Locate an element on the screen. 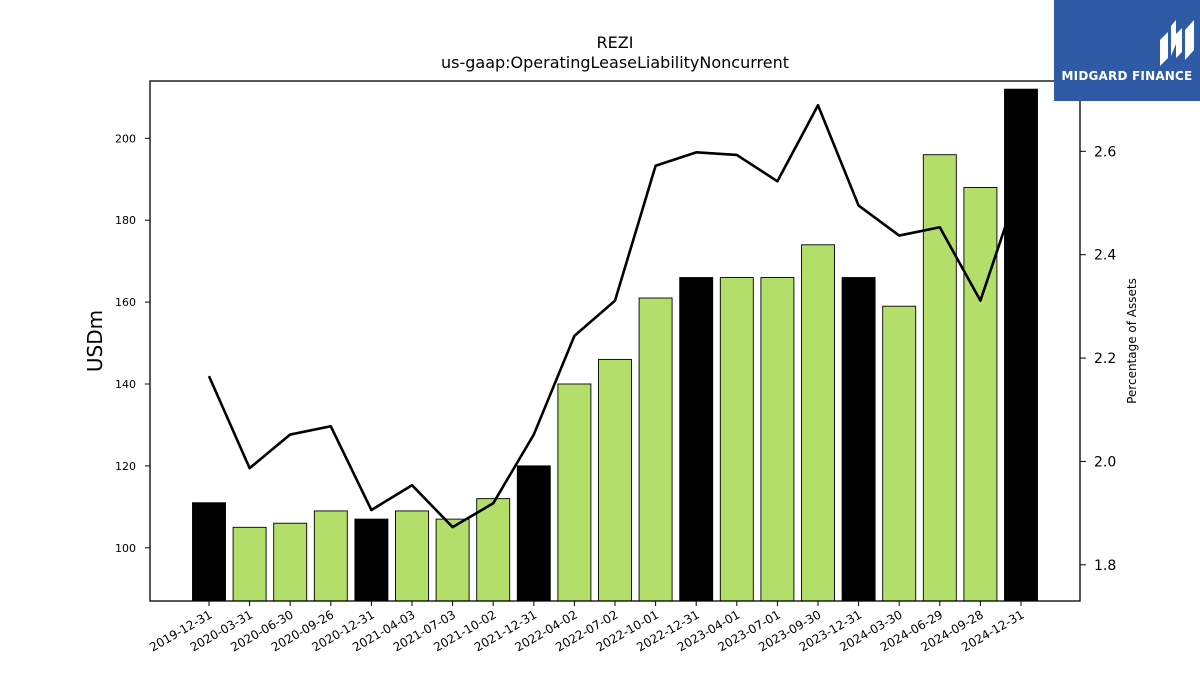 The image size is (1200, 675). y-tick-label: 120 is located at coordinates (125, 466).